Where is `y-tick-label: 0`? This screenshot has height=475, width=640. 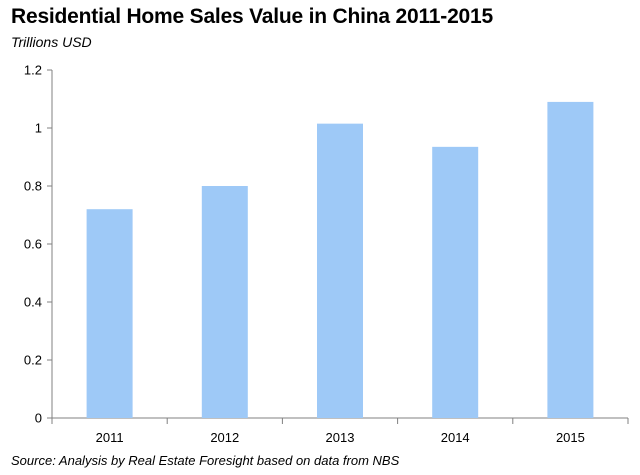 y-tick-label: 0 is located at coordinates (38, 418).